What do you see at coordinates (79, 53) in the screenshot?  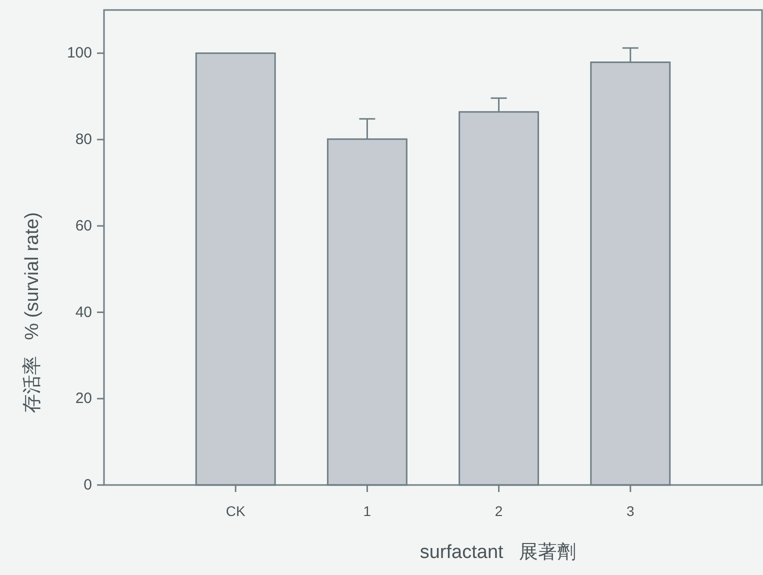 I see `y-tick-label: 100` at bounding box center [79, 53].